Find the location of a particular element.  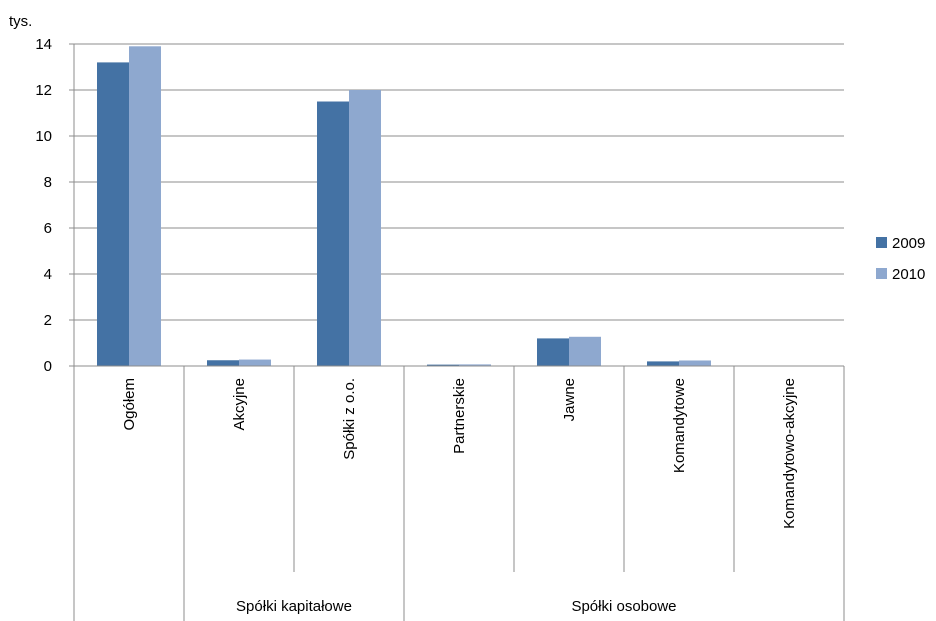

group-label: Spółki osobowe is located at coordinates (623, 606).